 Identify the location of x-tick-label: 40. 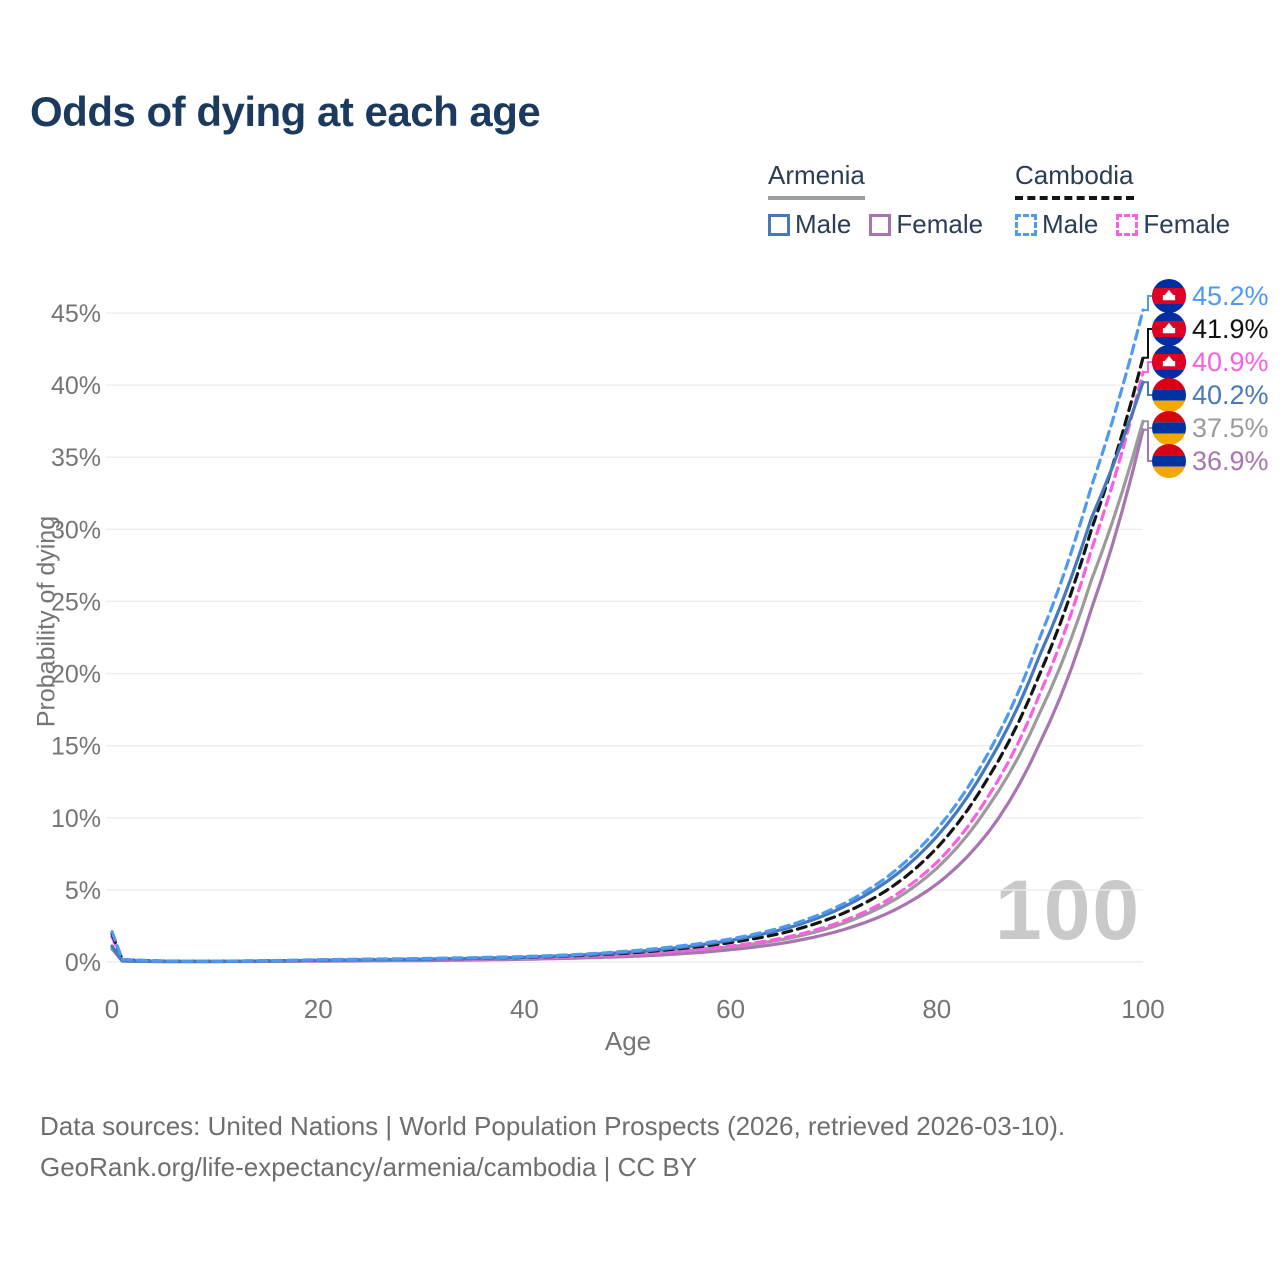
(524, 1009).